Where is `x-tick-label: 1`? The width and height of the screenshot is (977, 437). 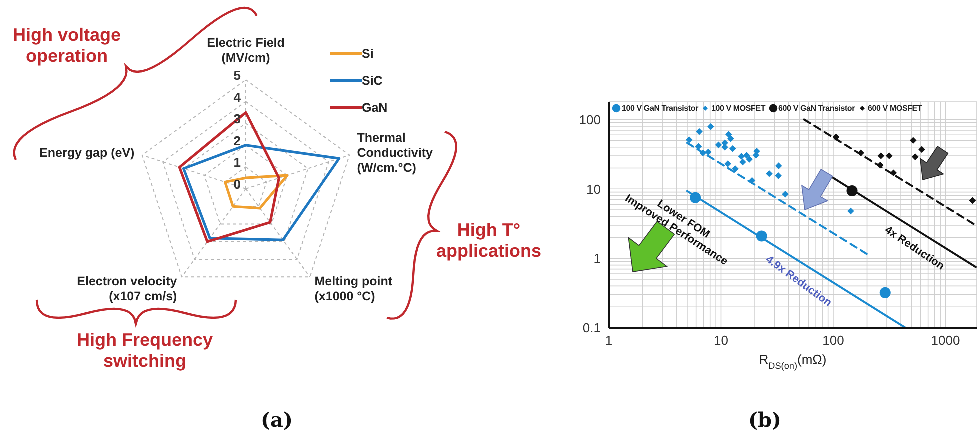
x-tick-label: 1 is located at coordinates (609, 340).